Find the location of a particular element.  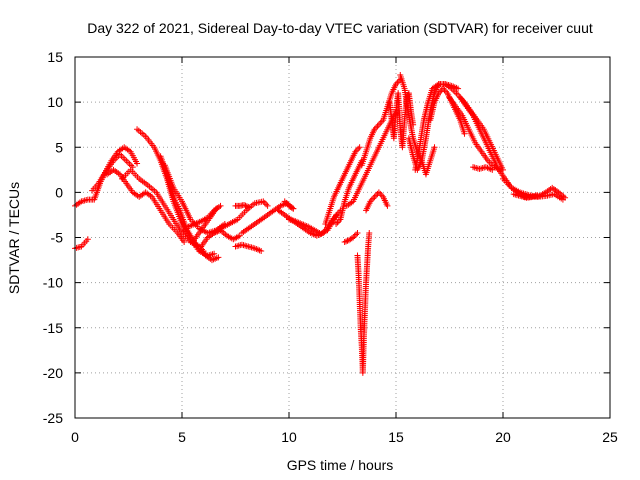

x-tick-label: 20 is located at coordinates (503, 437).